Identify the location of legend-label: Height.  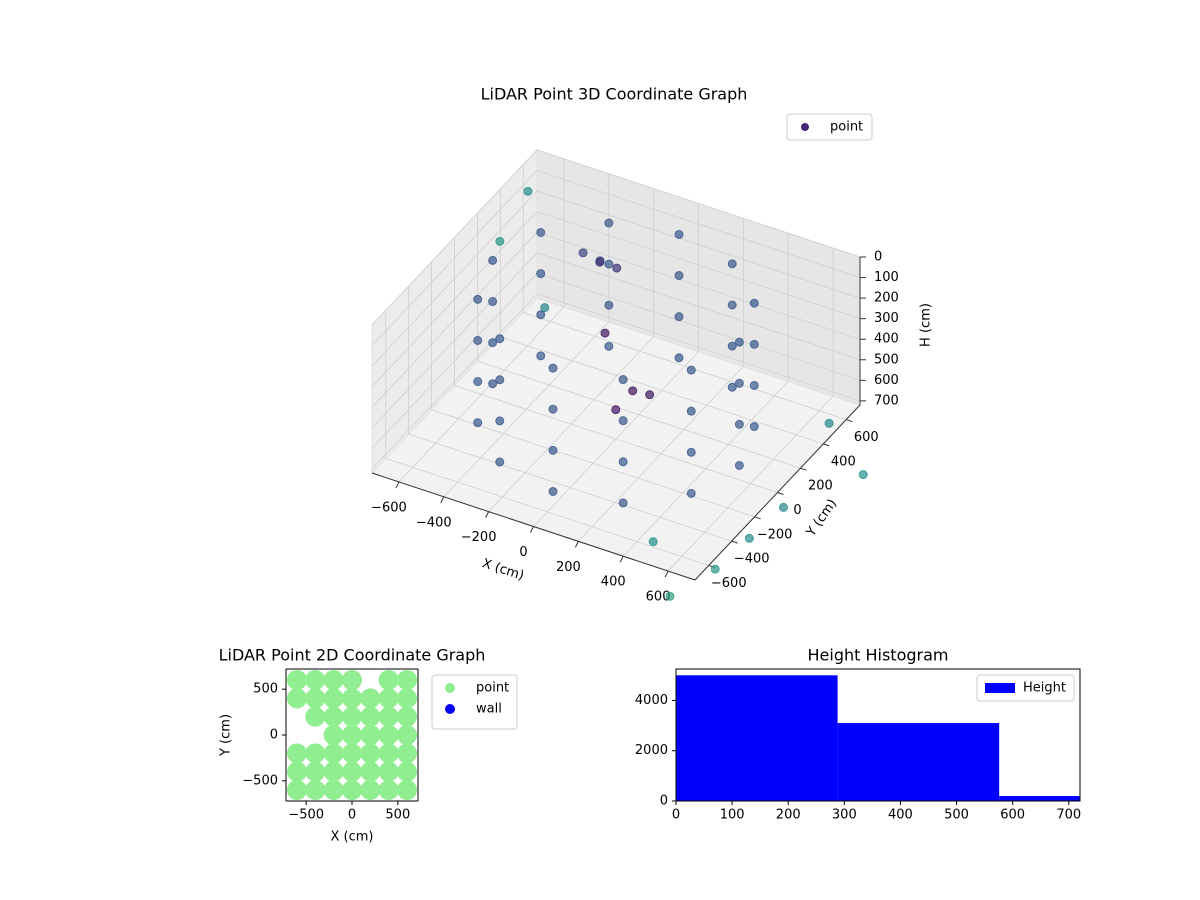
(1044, 688).